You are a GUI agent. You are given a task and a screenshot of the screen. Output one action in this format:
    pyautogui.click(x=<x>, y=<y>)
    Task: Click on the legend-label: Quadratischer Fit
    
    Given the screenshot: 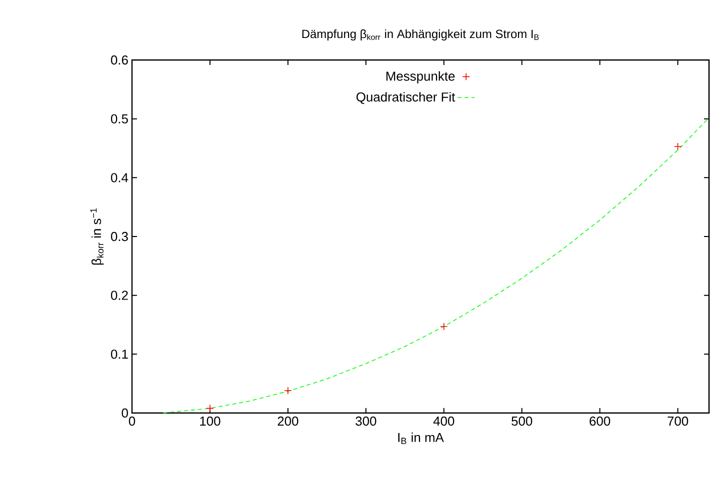 What is the action you would take?
    pyautogui.click(x=406, y=98)
    